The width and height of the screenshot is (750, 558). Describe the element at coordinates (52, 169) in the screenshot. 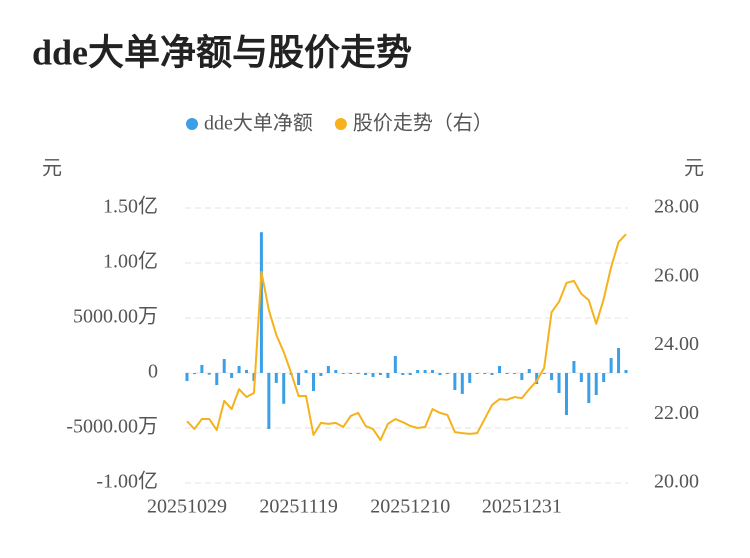

I see `y-axis-unit: 元` at that location.